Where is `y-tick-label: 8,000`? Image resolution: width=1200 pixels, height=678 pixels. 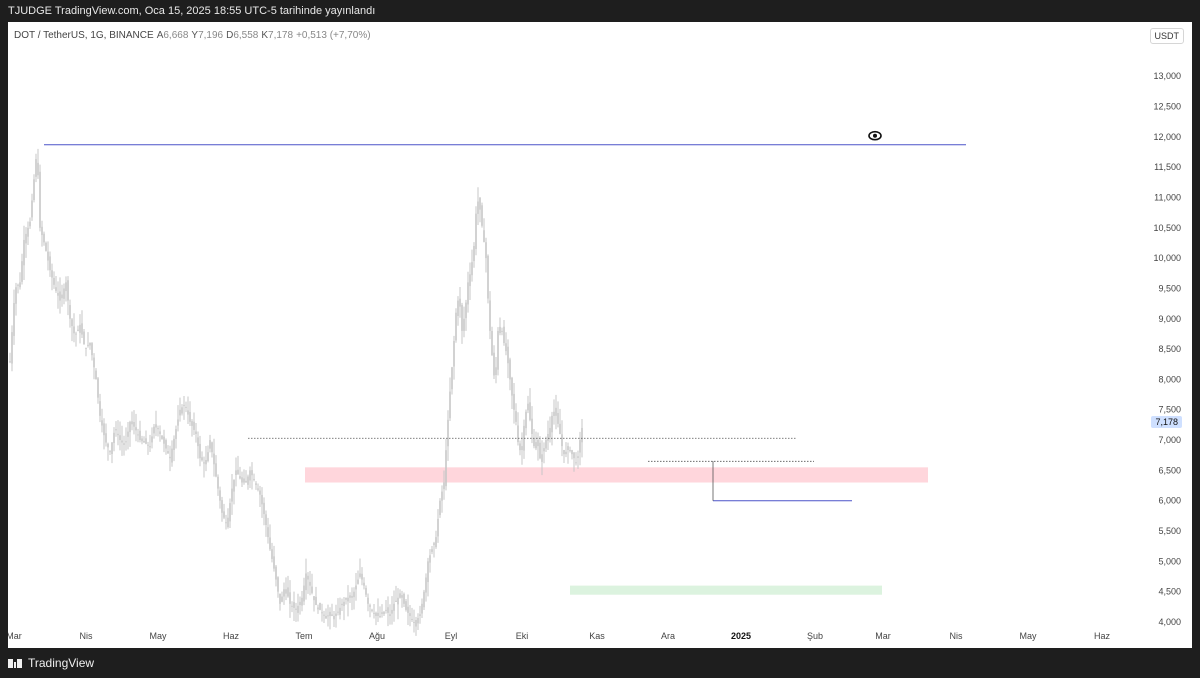
y-tick-label: 8,000 is located at coordinates (1169, 379).